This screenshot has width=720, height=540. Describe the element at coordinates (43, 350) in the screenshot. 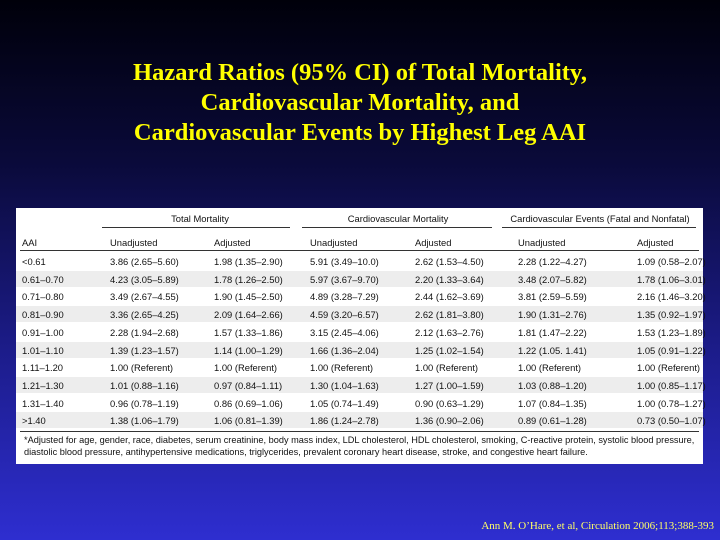

I see `cell-aai: 1.01–1.10` at that location.